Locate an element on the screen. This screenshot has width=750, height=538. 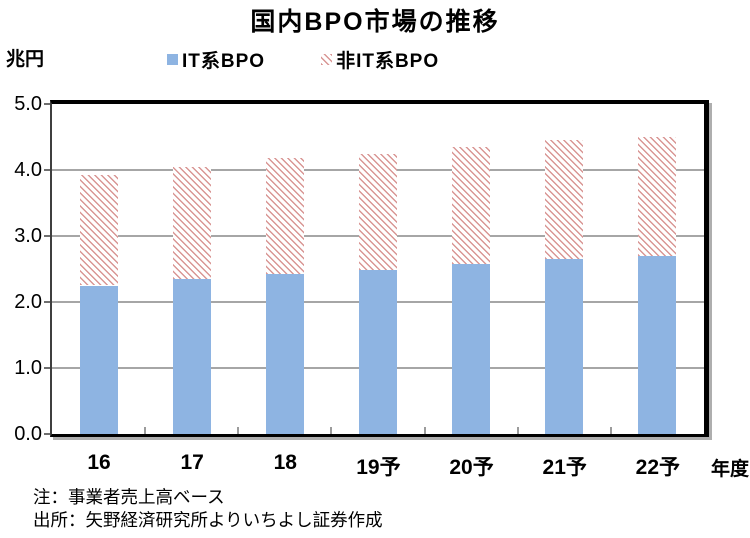
y-axis-unit-label: 兆円 is located at coordinates (25, 59).